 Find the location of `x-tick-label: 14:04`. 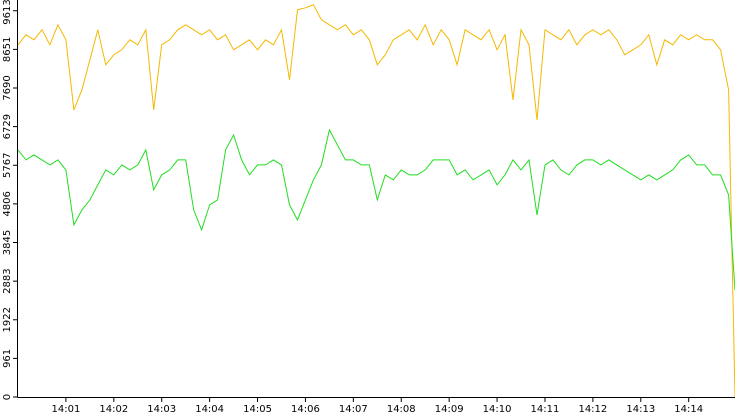

x-tick-label: 14:04 is located at coordinates (209, 409).